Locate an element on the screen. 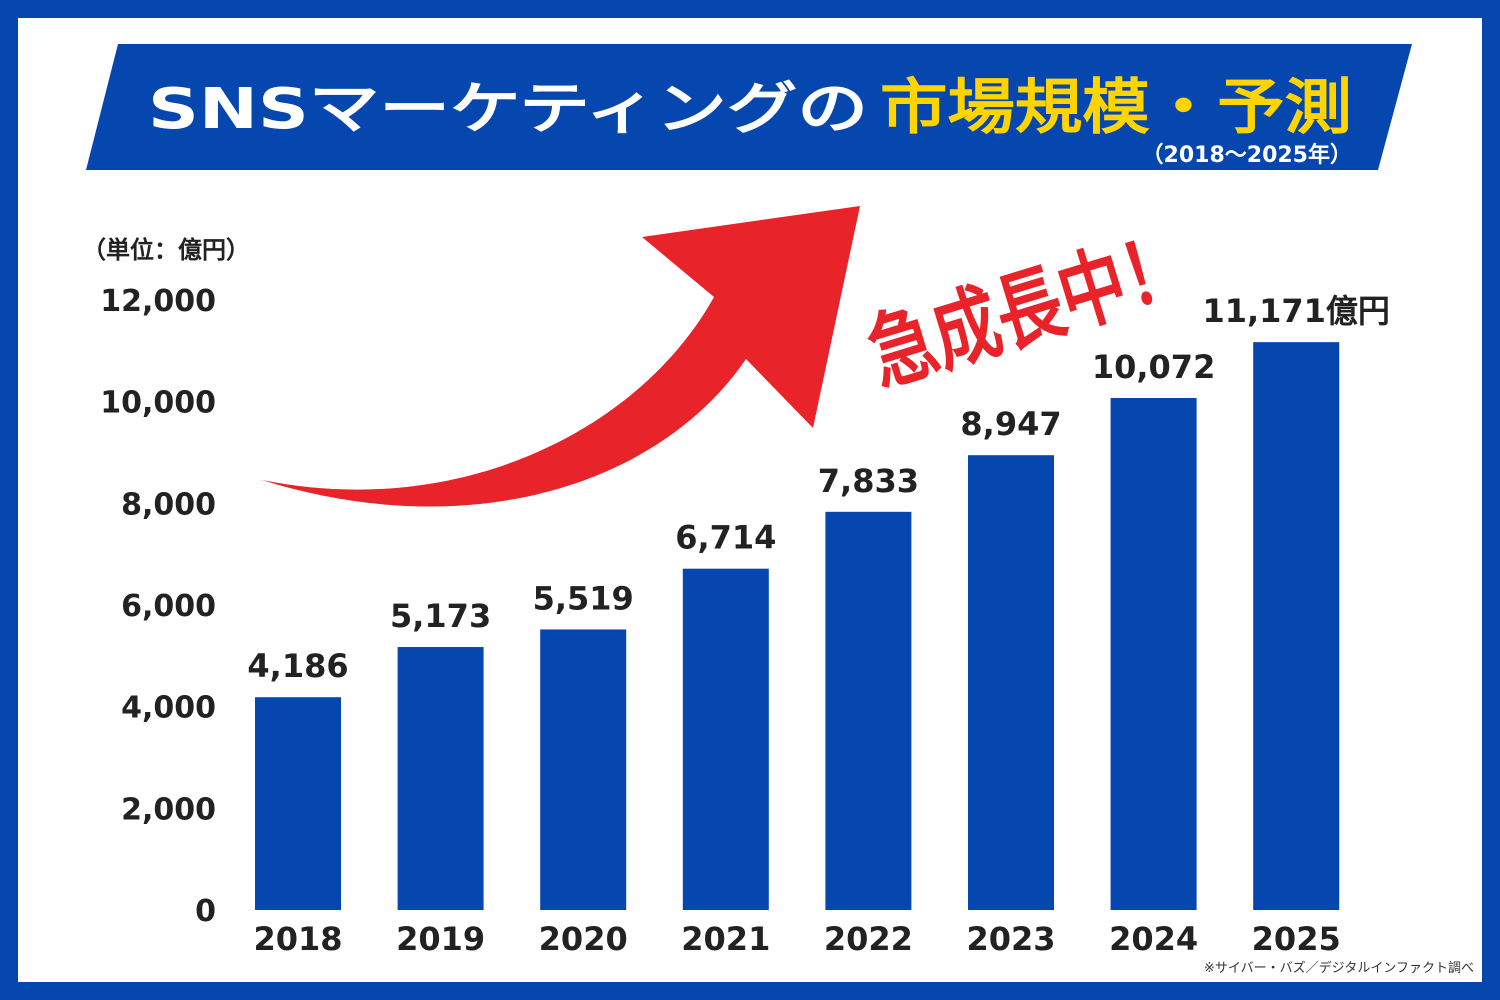  title-highlight: 市場規模・予測 is located at coordinates (1116, 108).